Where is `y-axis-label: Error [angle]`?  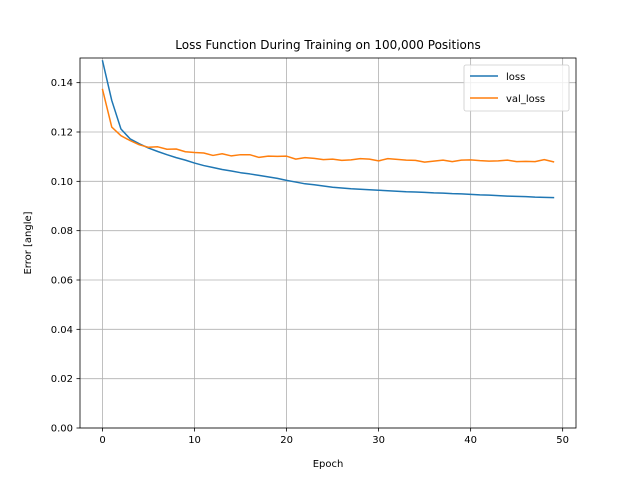
y-axis-label: Error [angle] is located at coordinates (28, 242).